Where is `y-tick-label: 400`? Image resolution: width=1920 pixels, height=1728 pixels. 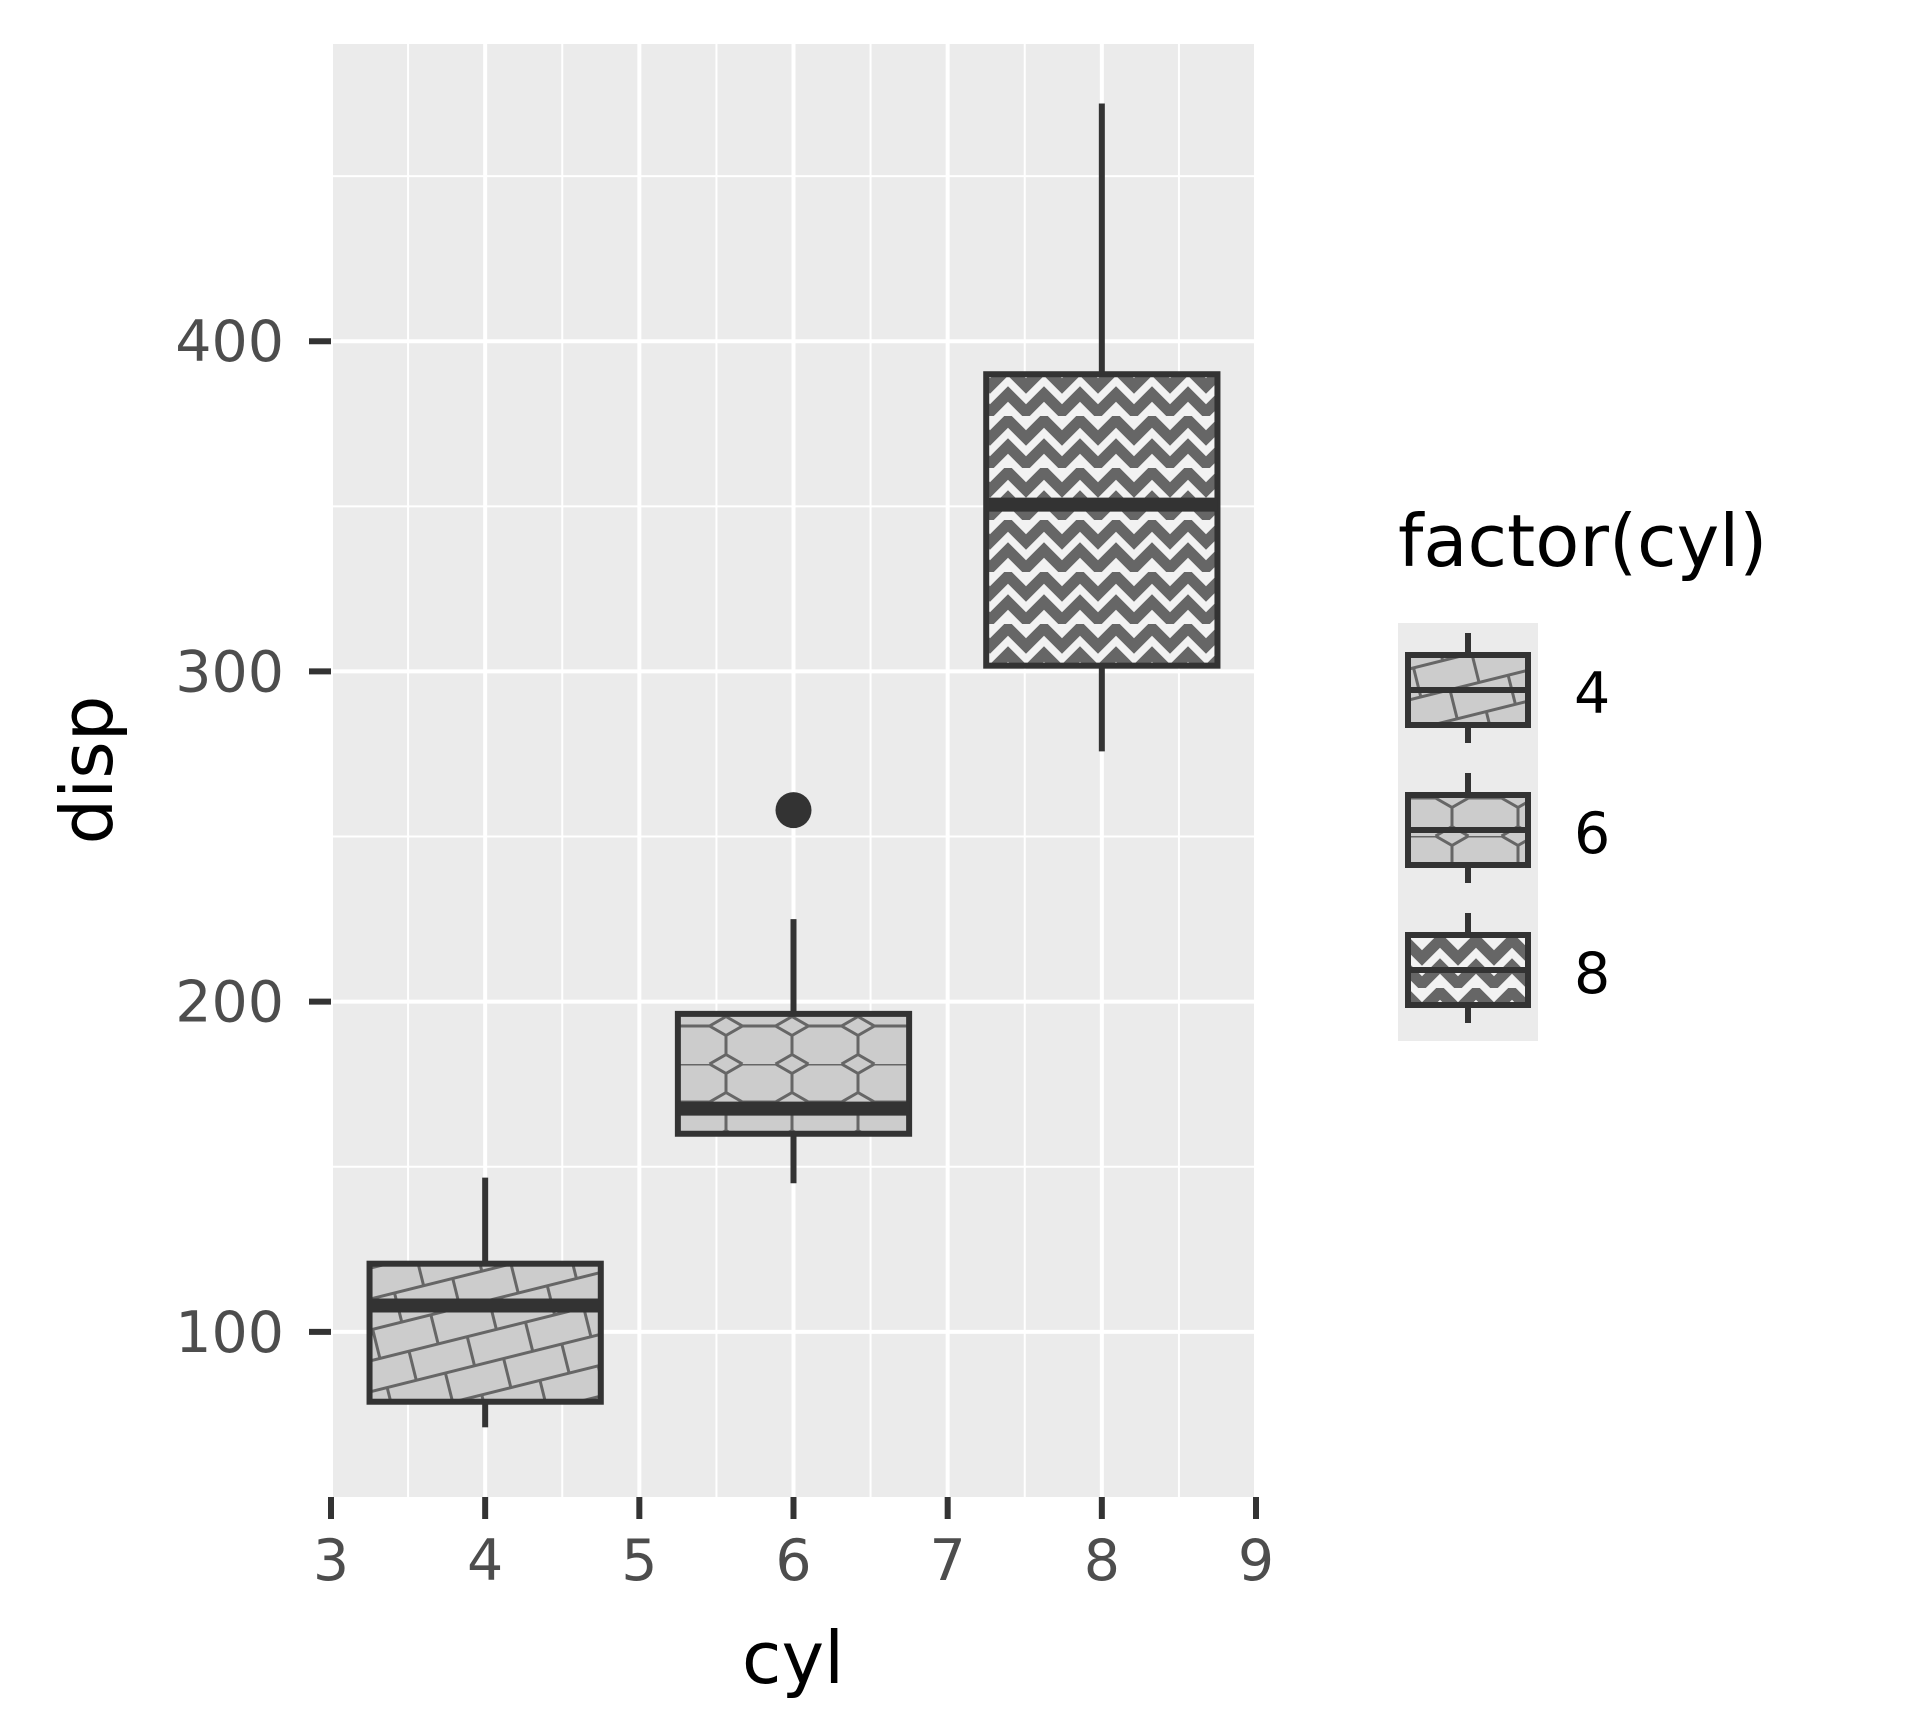 y-tick-label: 400 is located at coordinates (229, 342).